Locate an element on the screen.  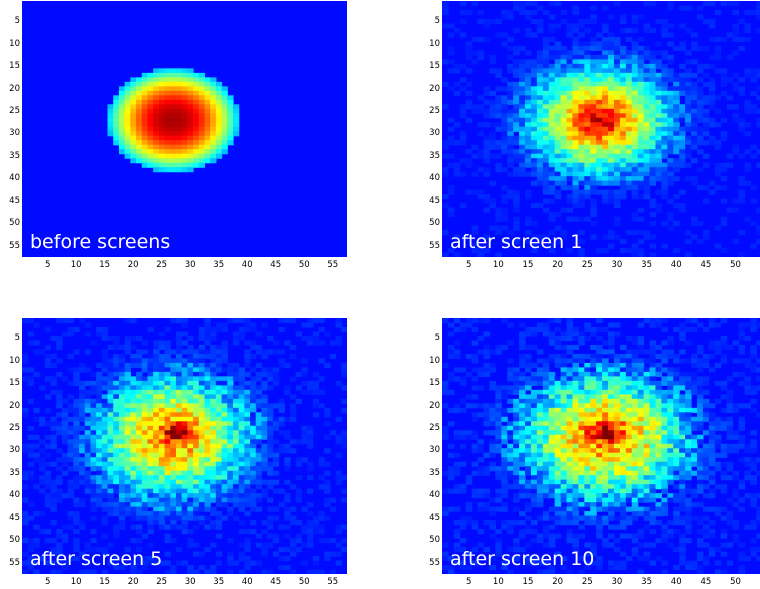
x-tick-label: 45 is located at coordinates (706, 265).